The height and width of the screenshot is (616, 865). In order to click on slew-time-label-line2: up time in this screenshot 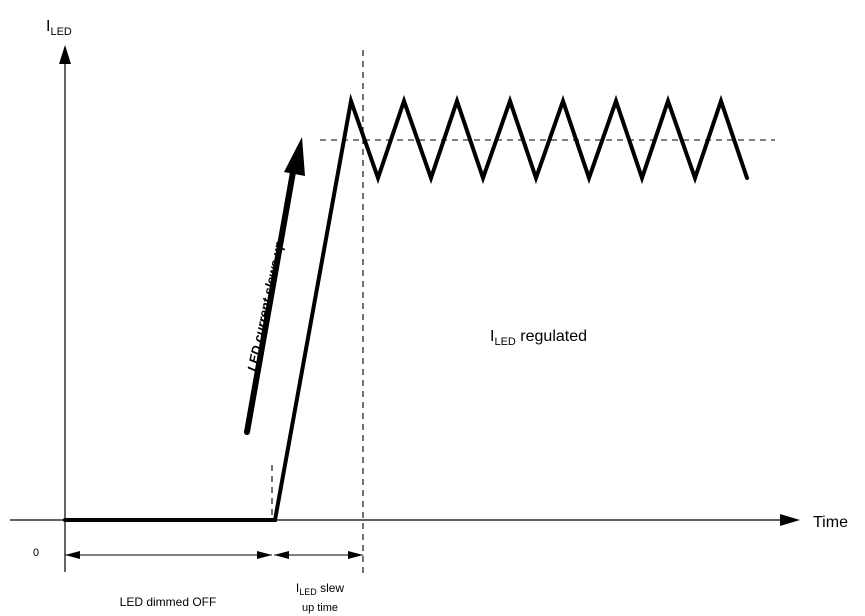, I will do `click(320, 608)`.